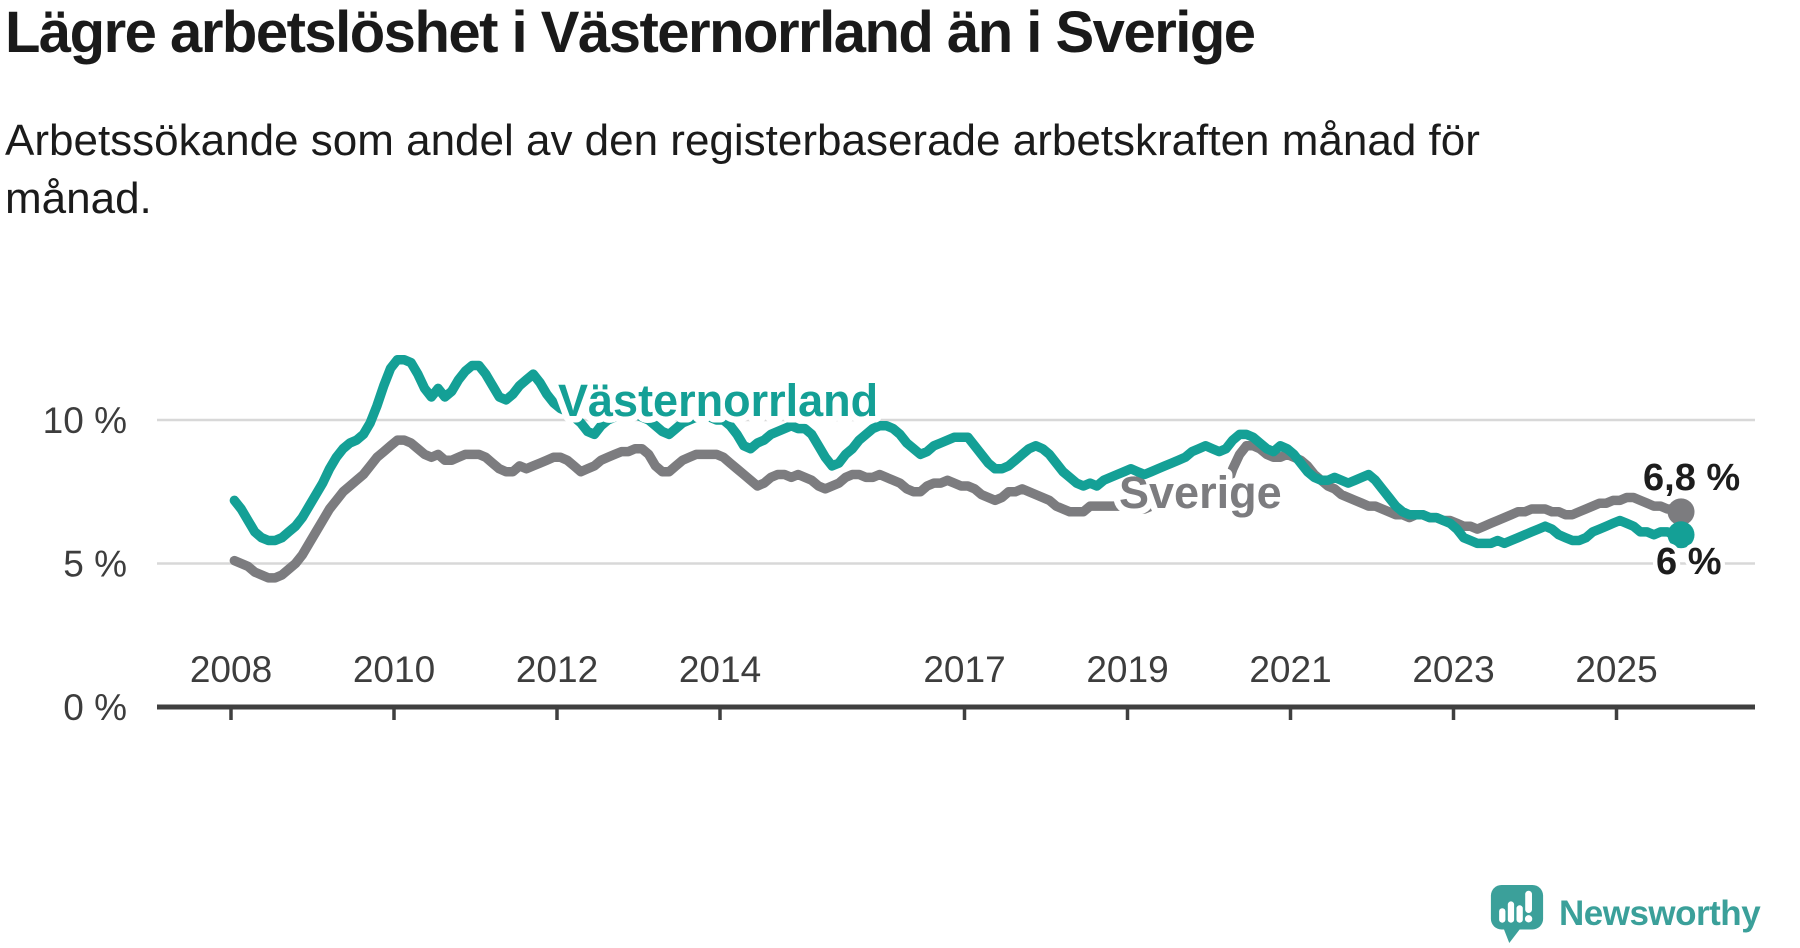 The image size is (1800, 948). Describe the element at coordinates (557, 669) in the screenshot. I see `x-axis-label-2012: 2012` at that location.